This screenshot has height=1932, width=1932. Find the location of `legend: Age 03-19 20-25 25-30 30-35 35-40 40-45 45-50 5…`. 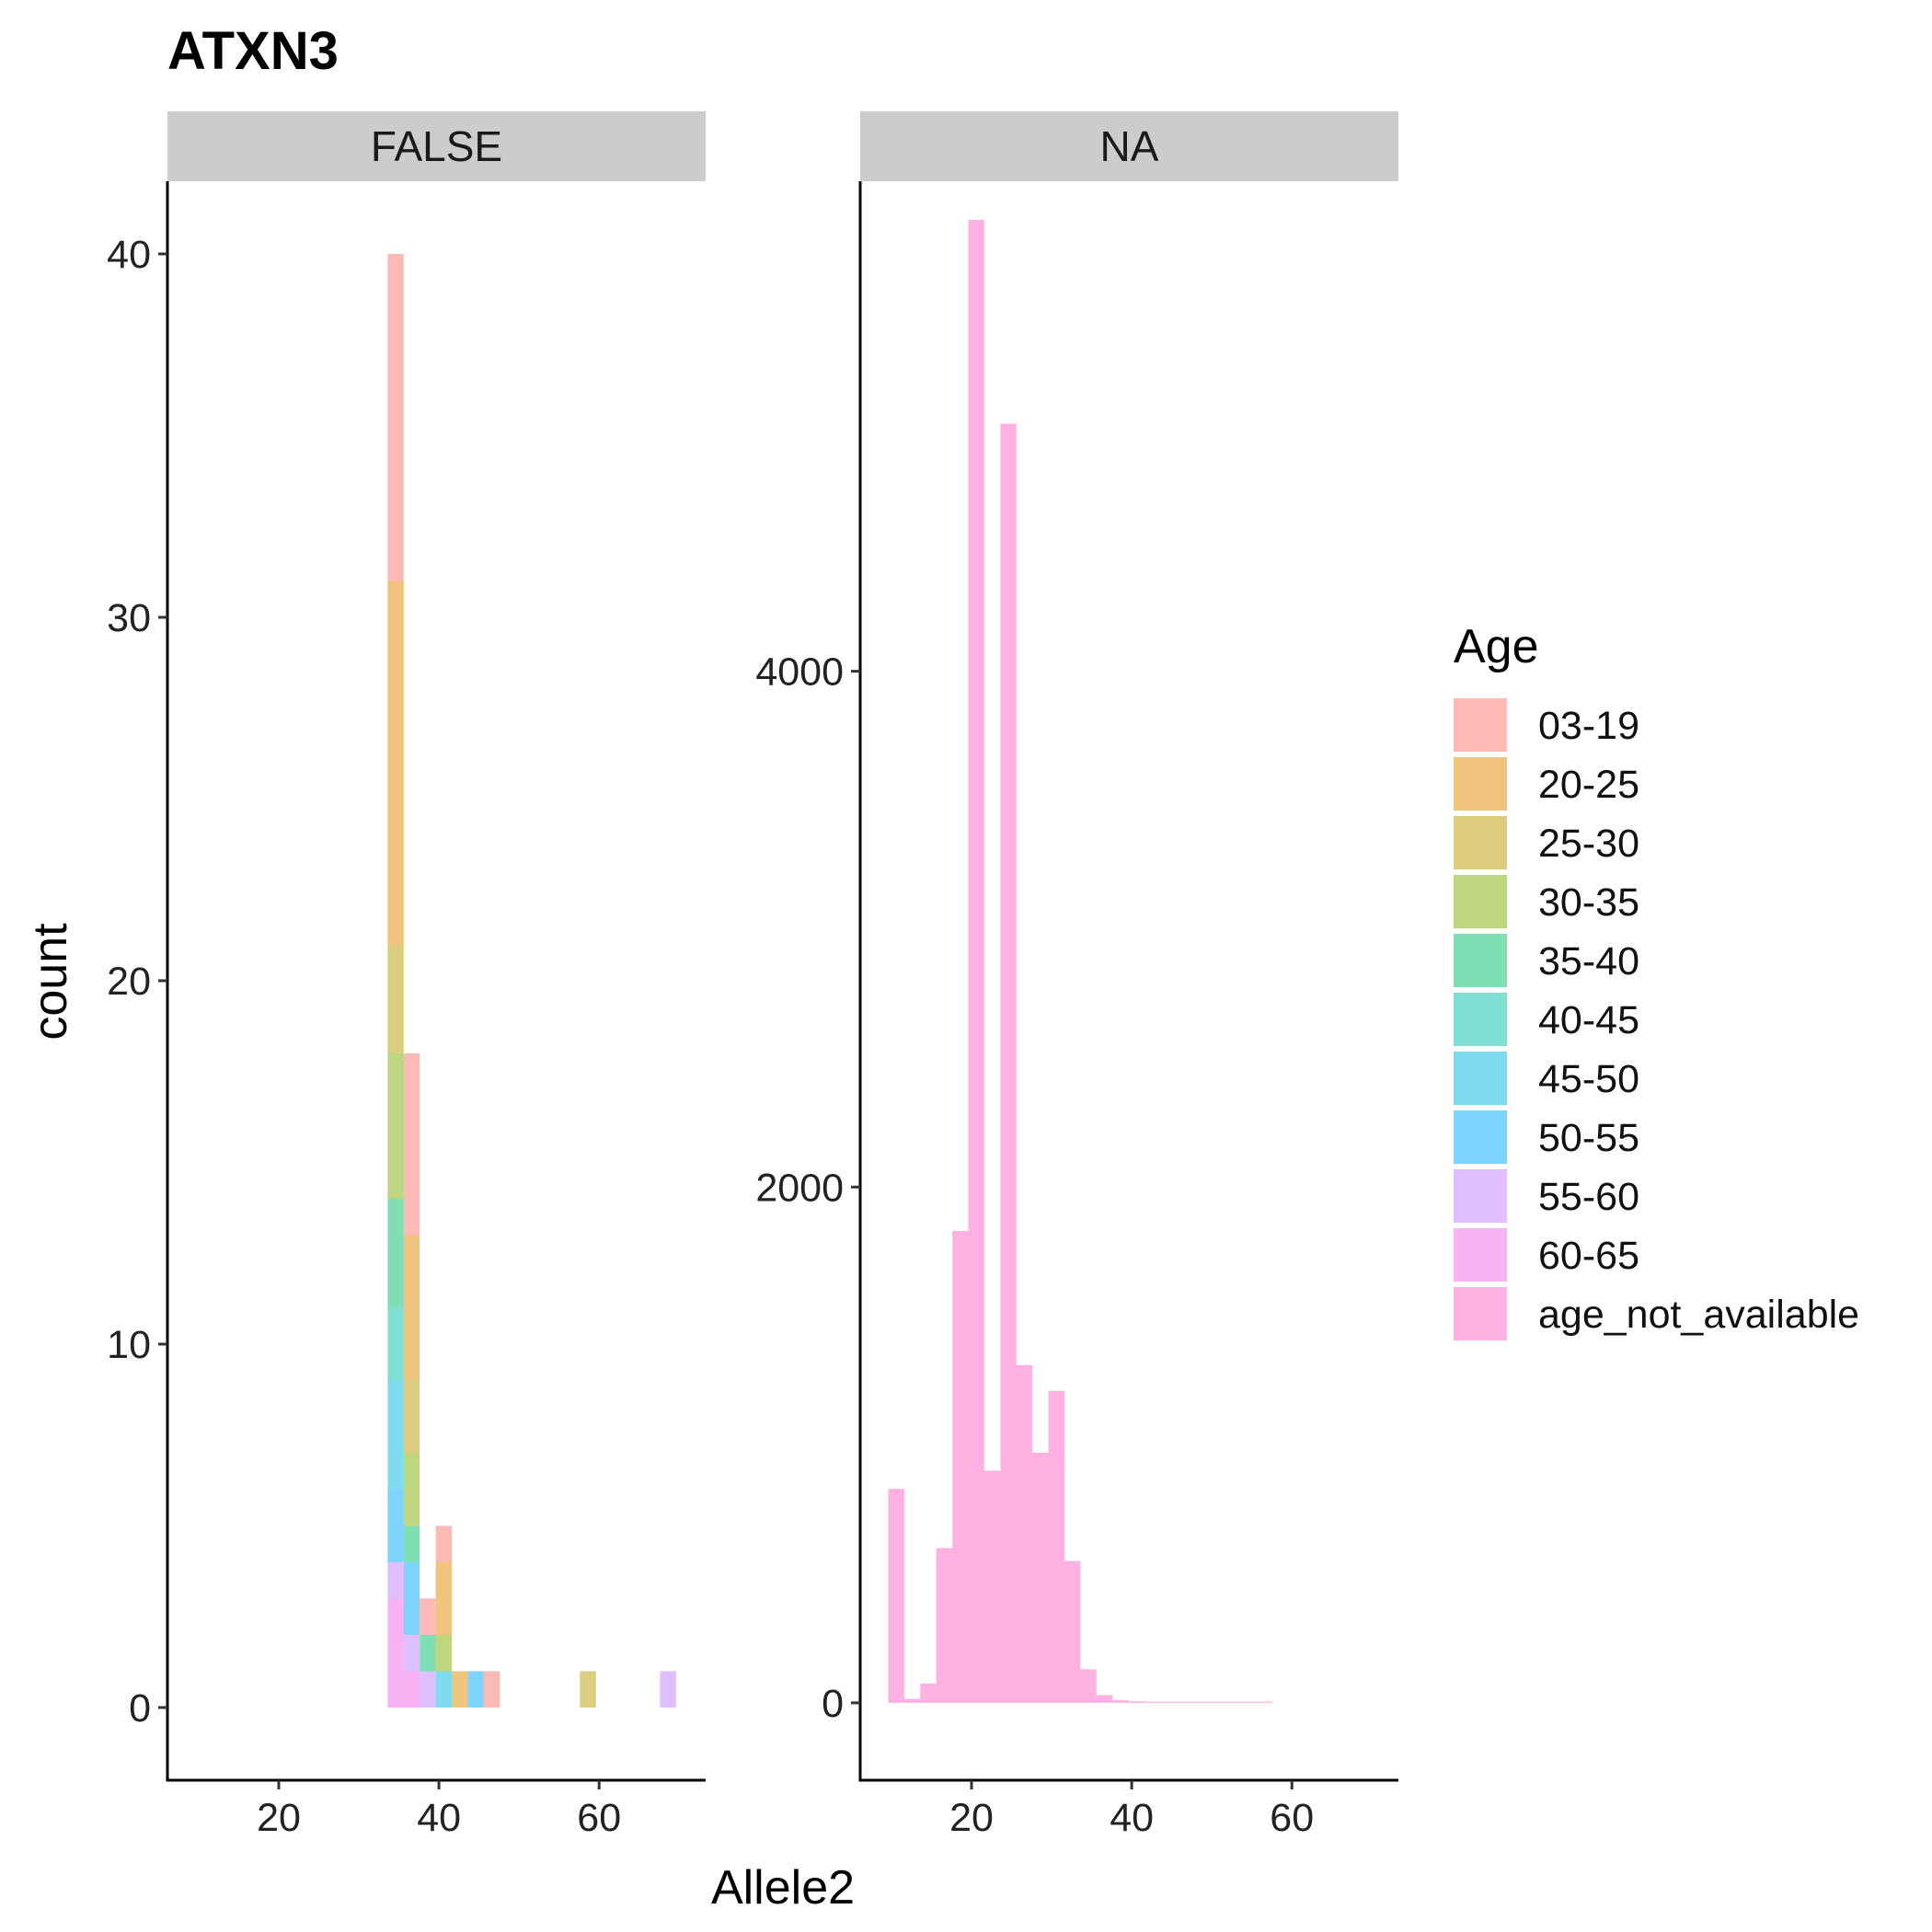

legend: Age 03-19 20-25 25-30 30-35 35-40 40-45 45-50 5… is located at coordinates (1656, 980).